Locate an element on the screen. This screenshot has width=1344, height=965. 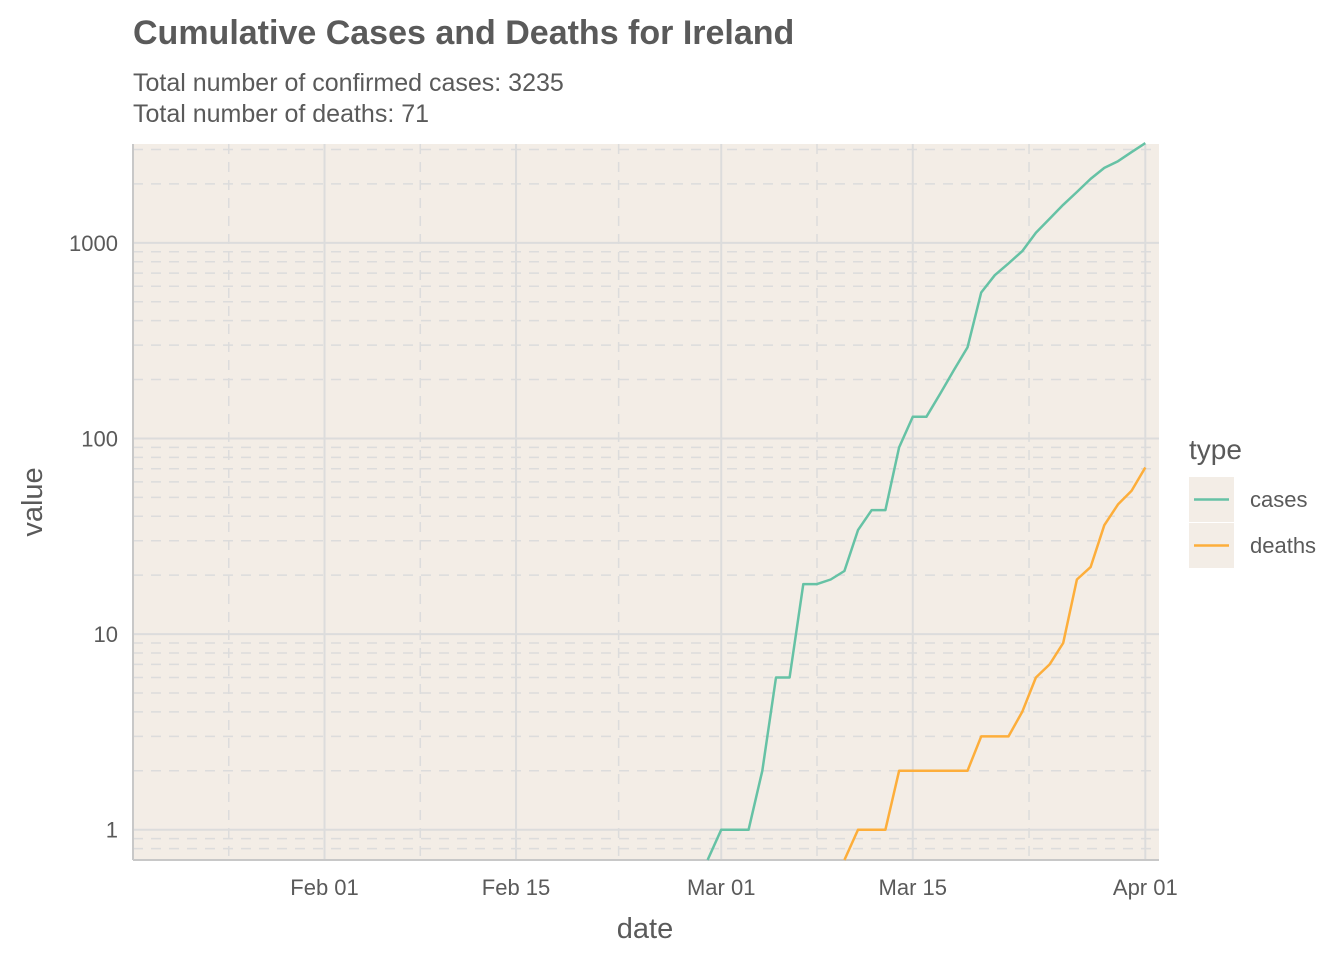
legend-label-deaths: deaths is located at coordinates (1283, 545).